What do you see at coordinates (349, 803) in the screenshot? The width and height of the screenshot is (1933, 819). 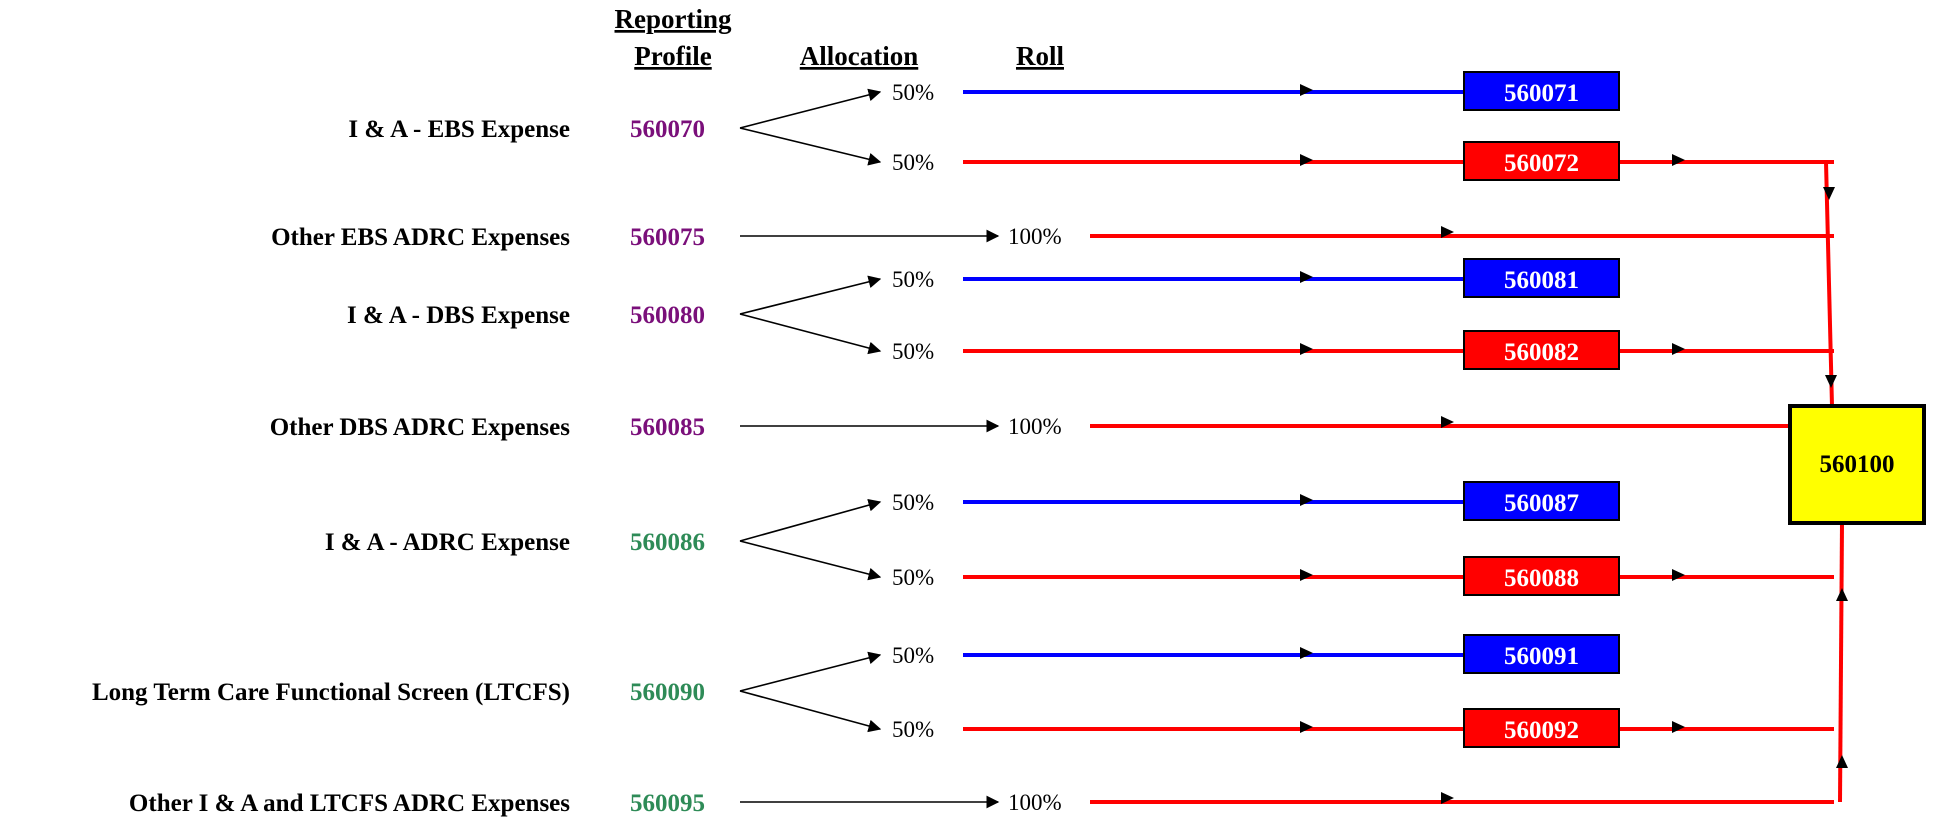 I see `row-label: Other I & A and LTCFS ADRC Expenses` at bounding box center [349, 803].